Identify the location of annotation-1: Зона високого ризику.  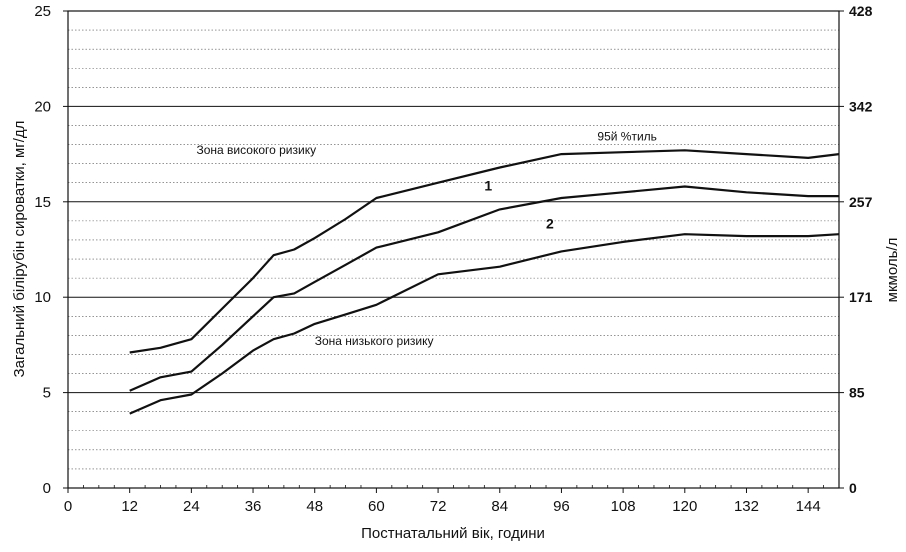
(257, 150).